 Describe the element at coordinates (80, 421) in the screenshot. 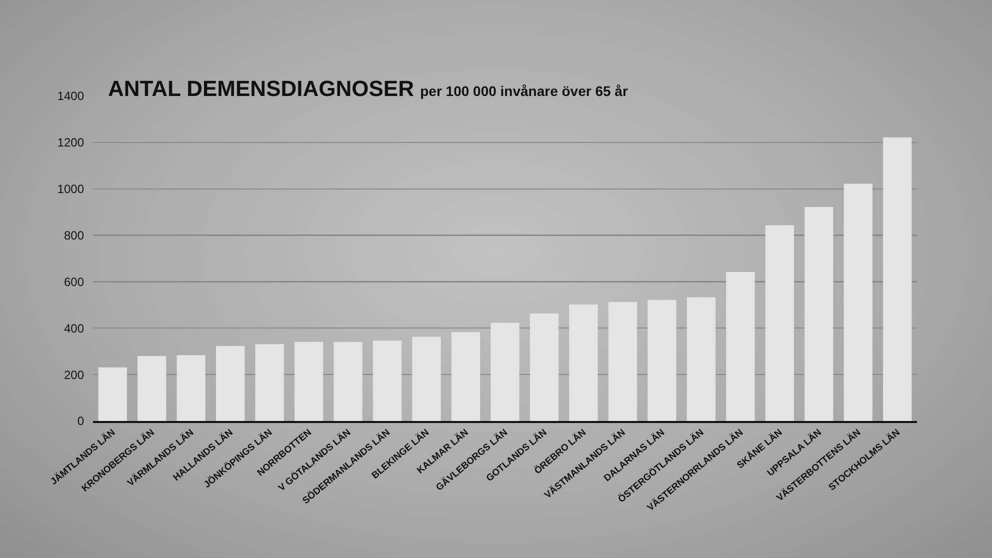

I see `y-tick-label: 0` at that location.